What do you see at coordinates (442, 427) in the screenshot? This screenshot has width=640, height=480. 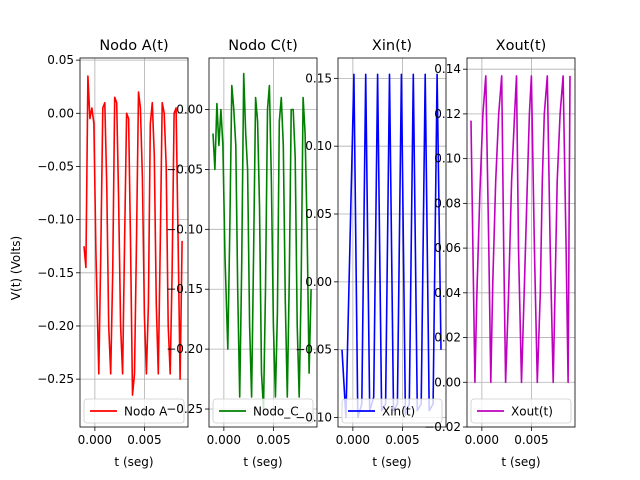 I see `y-tick-label: −0.02` at bounding box center [442, 427].